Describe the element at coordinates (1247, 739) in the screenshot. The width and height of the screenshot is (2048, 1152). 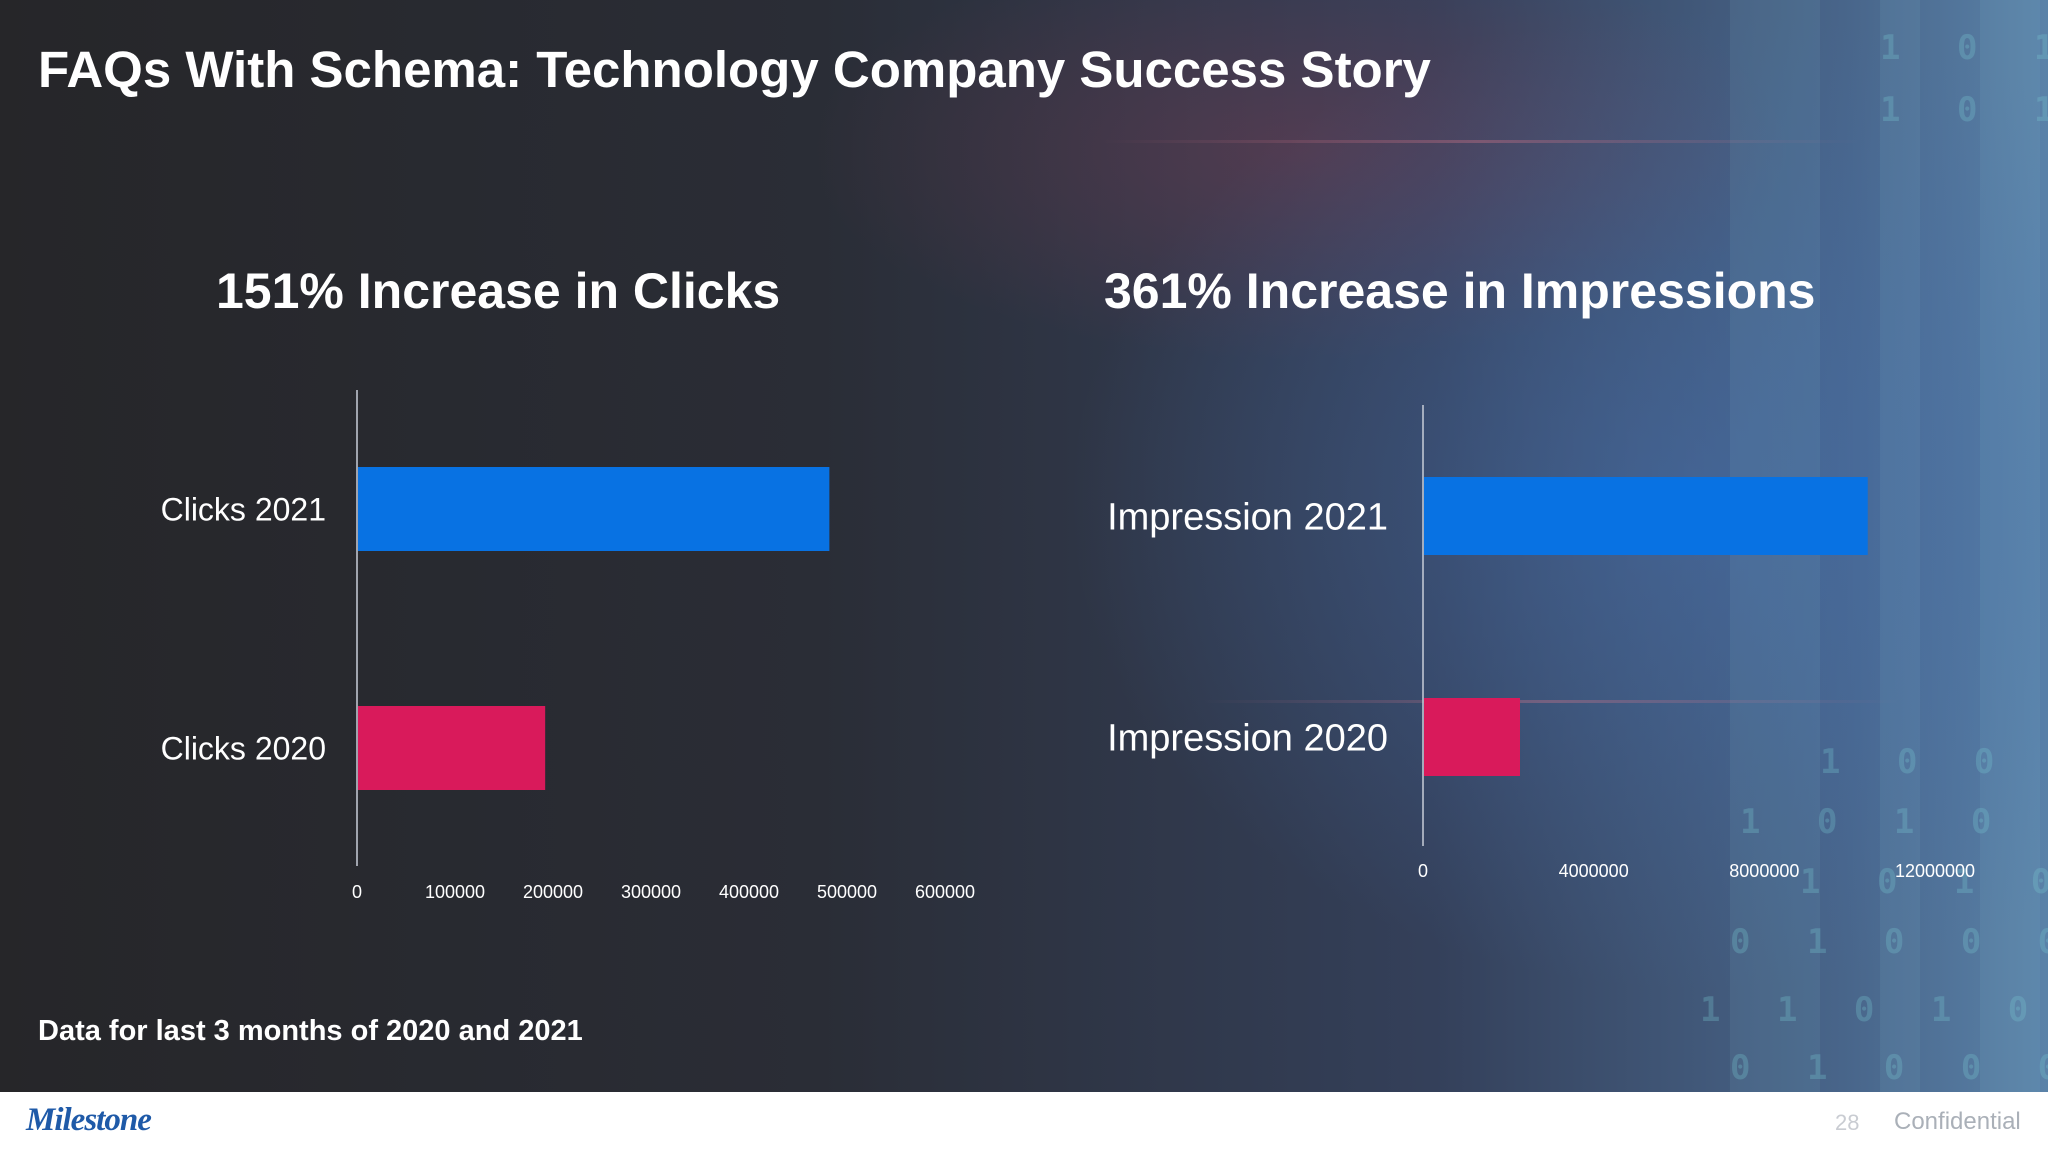
I see `impressions-category-label: Impression 2020` at that location.